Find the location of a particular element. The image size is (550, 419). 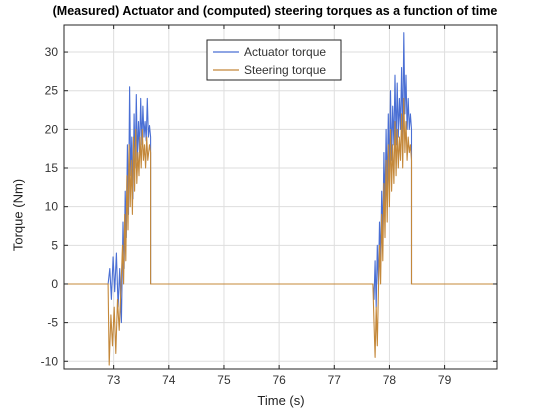

y-tick-label: -10 is located at coordinates (50, 361).